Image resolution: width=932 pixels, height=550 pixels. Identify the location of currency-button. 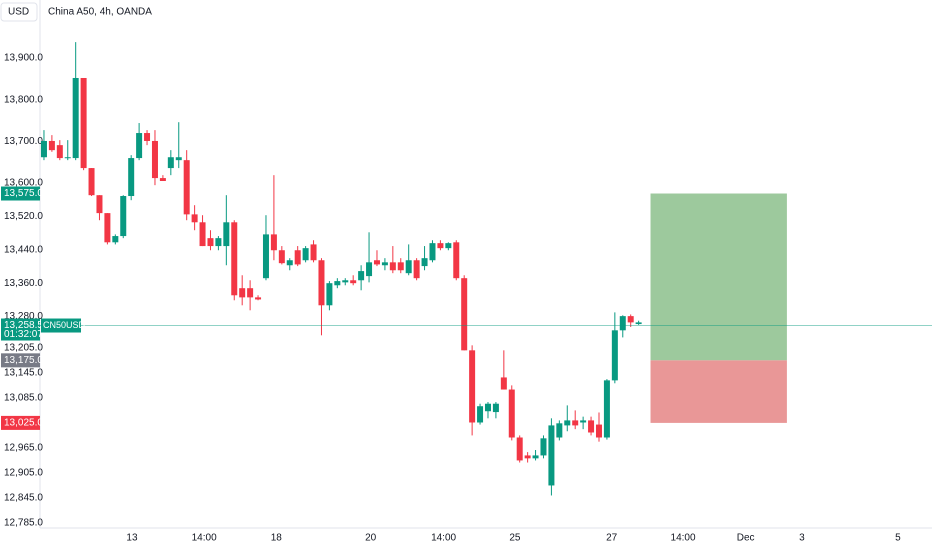
(19, 12).